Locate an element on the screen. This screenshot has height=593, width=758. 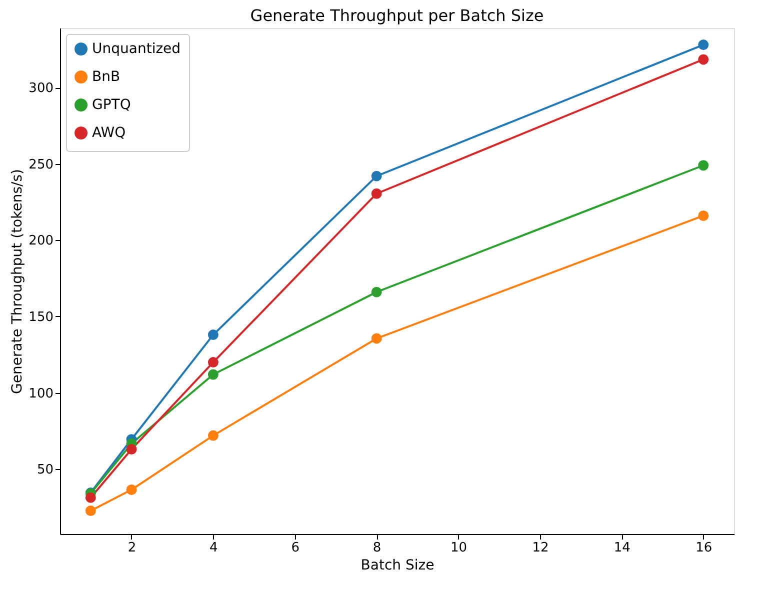
x-tick-label: 14 is located at coordinates (622, 548).